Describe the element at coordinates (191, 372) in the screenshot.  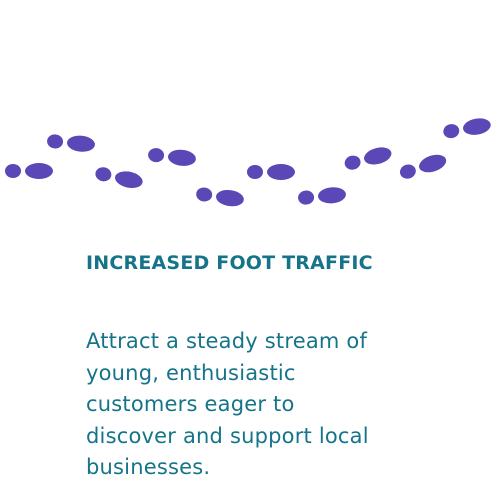
I see `description-line: young, enthusiastic` at that location.